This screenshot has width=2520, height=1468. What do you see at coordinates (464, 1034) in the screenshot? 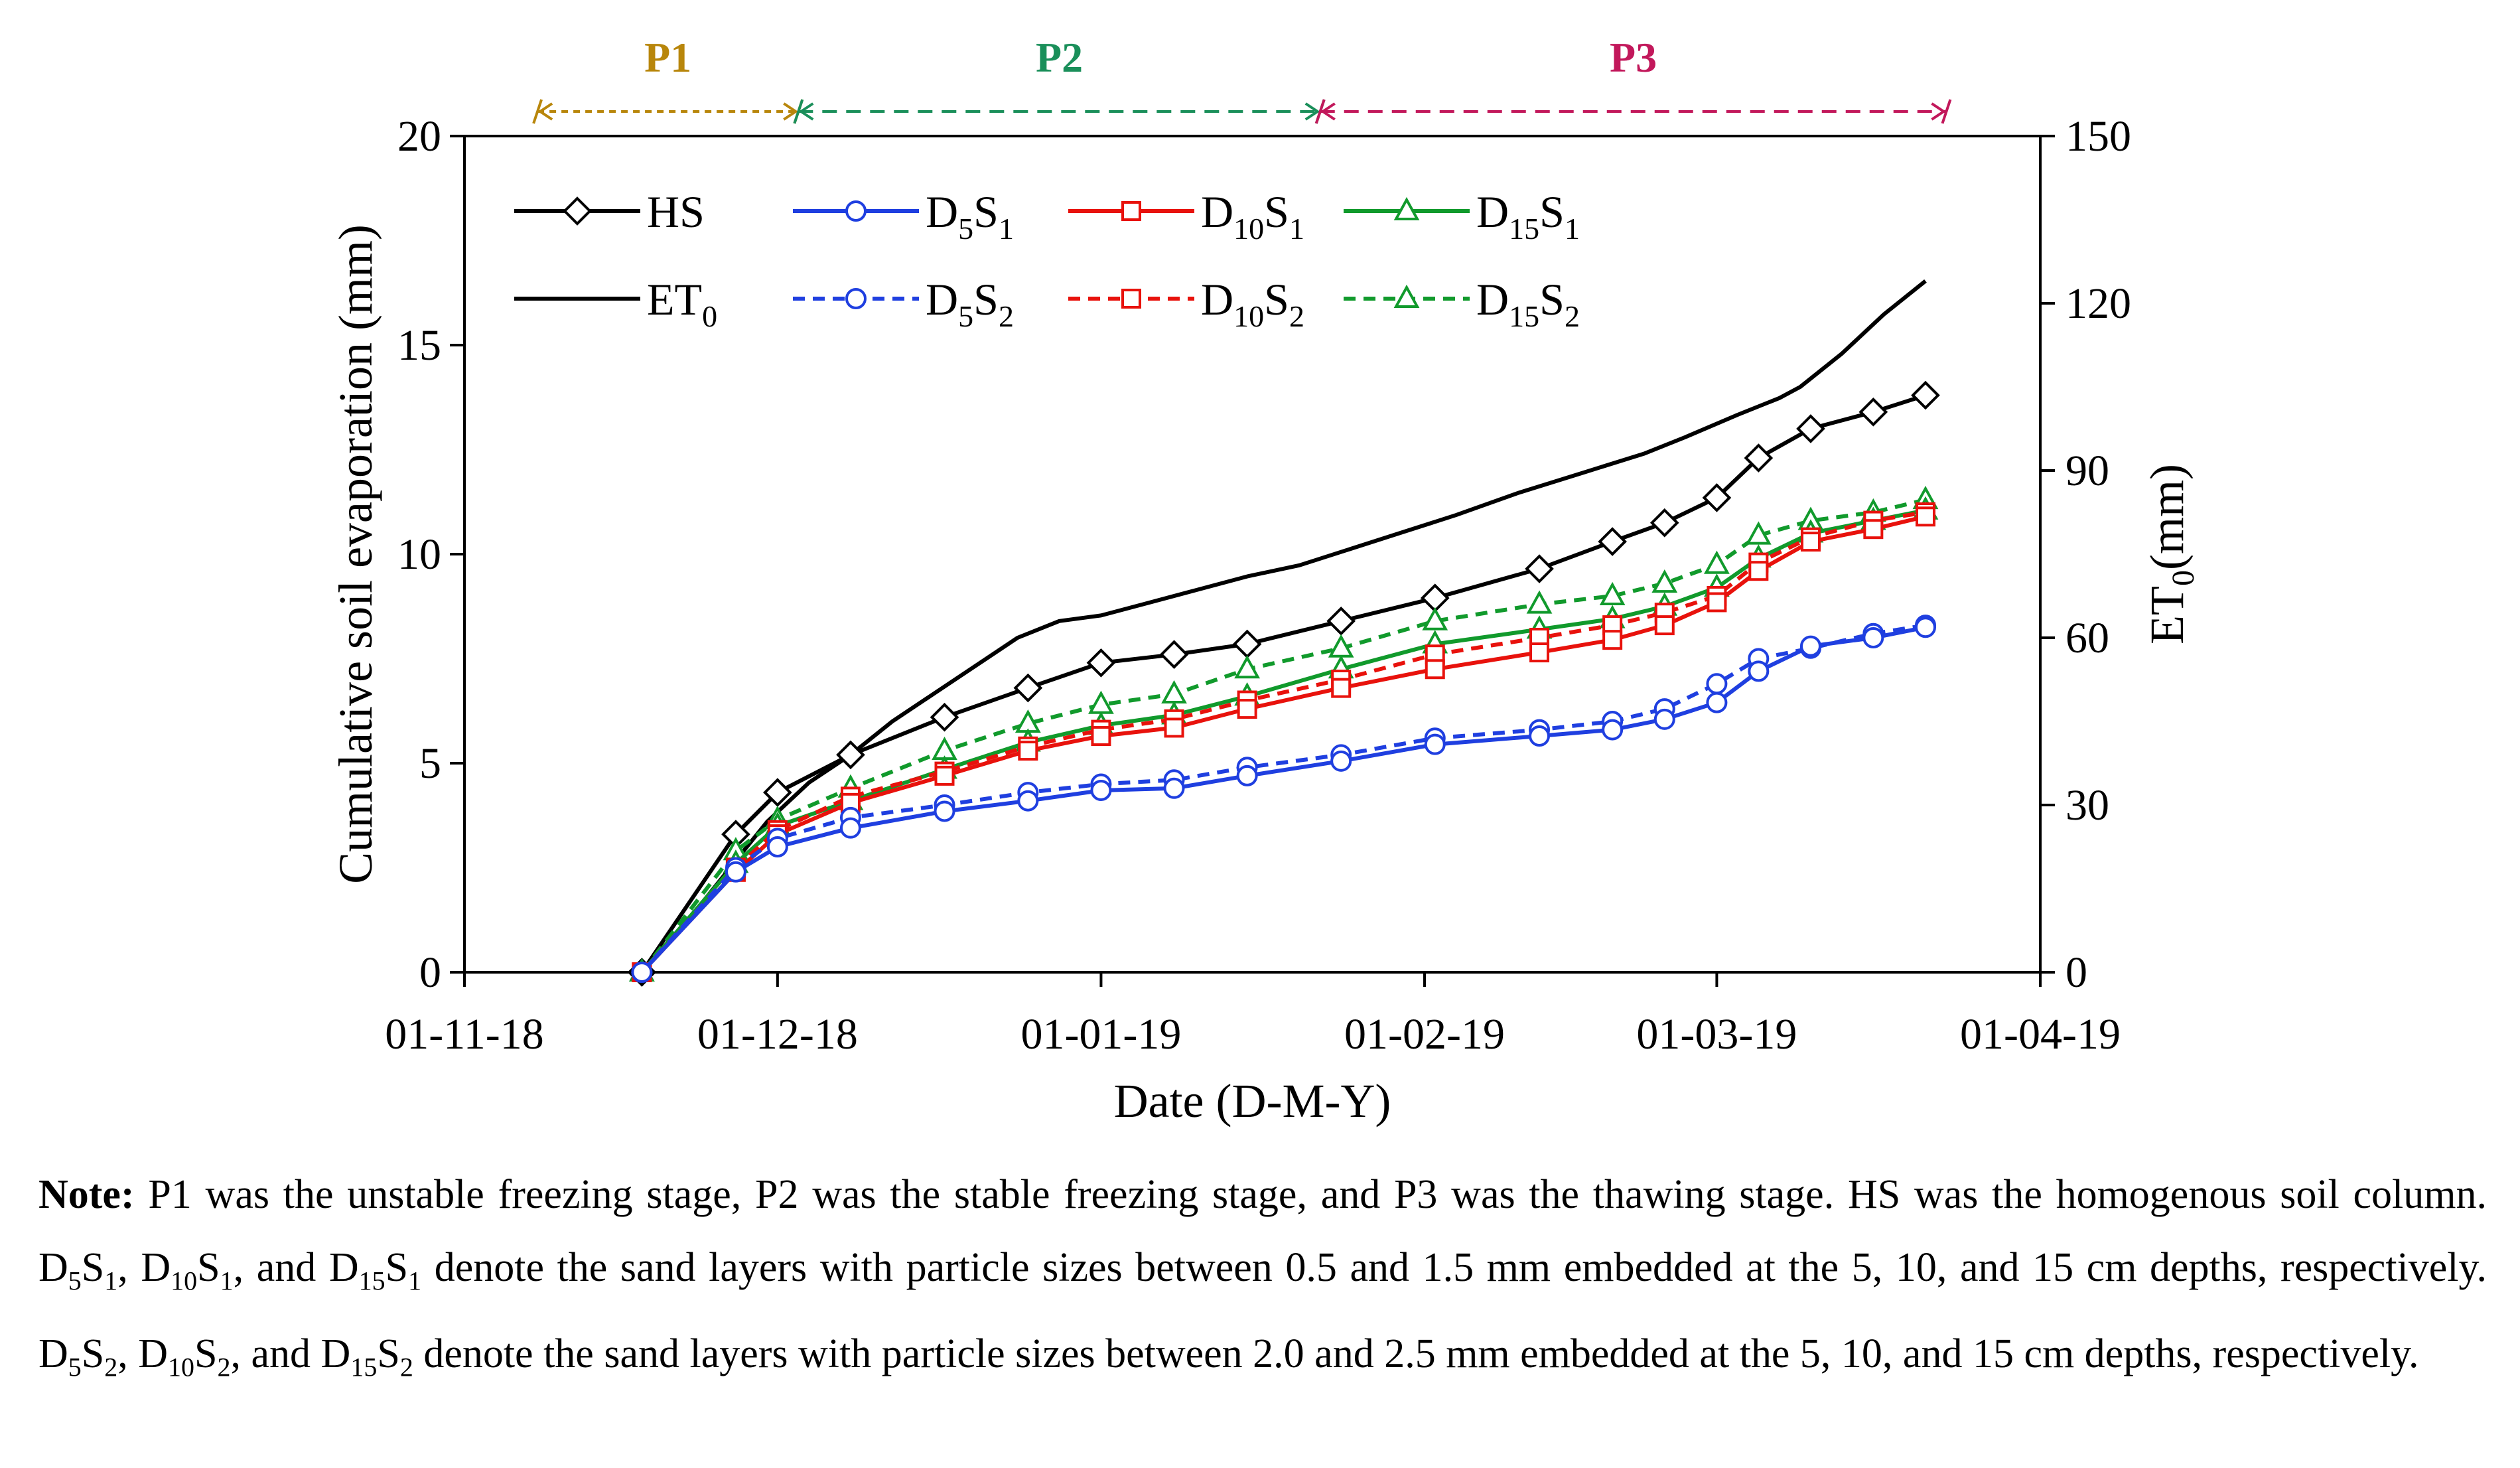
I see `x-tick-label: 01-11-18` at bounding box center [464, 1034].